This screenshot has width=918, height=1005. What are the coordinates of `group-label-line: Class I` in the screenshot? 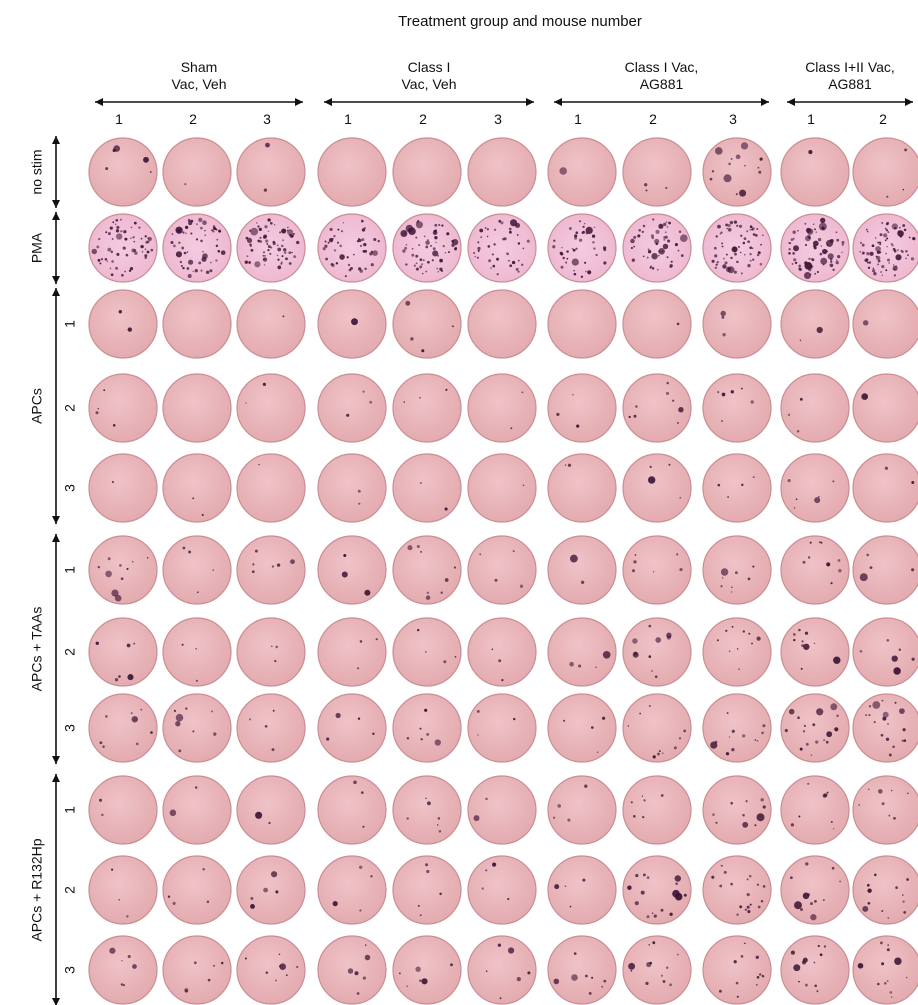 It's located at (429, 67).